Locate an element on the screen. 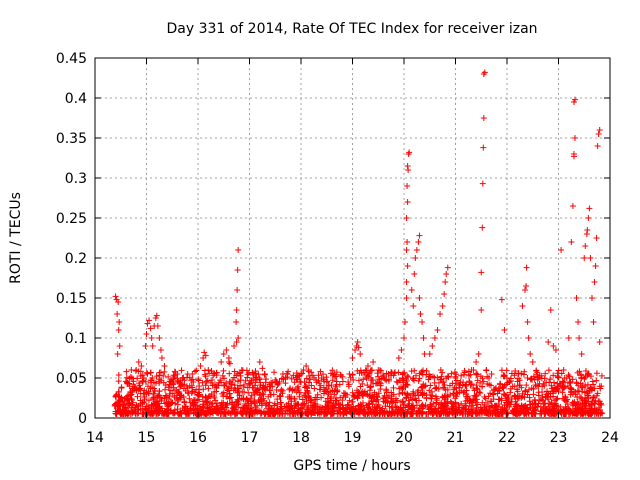 This screenshot has height=480, width=640. x-tick-label: 18 is located at coordinates (301, 438).